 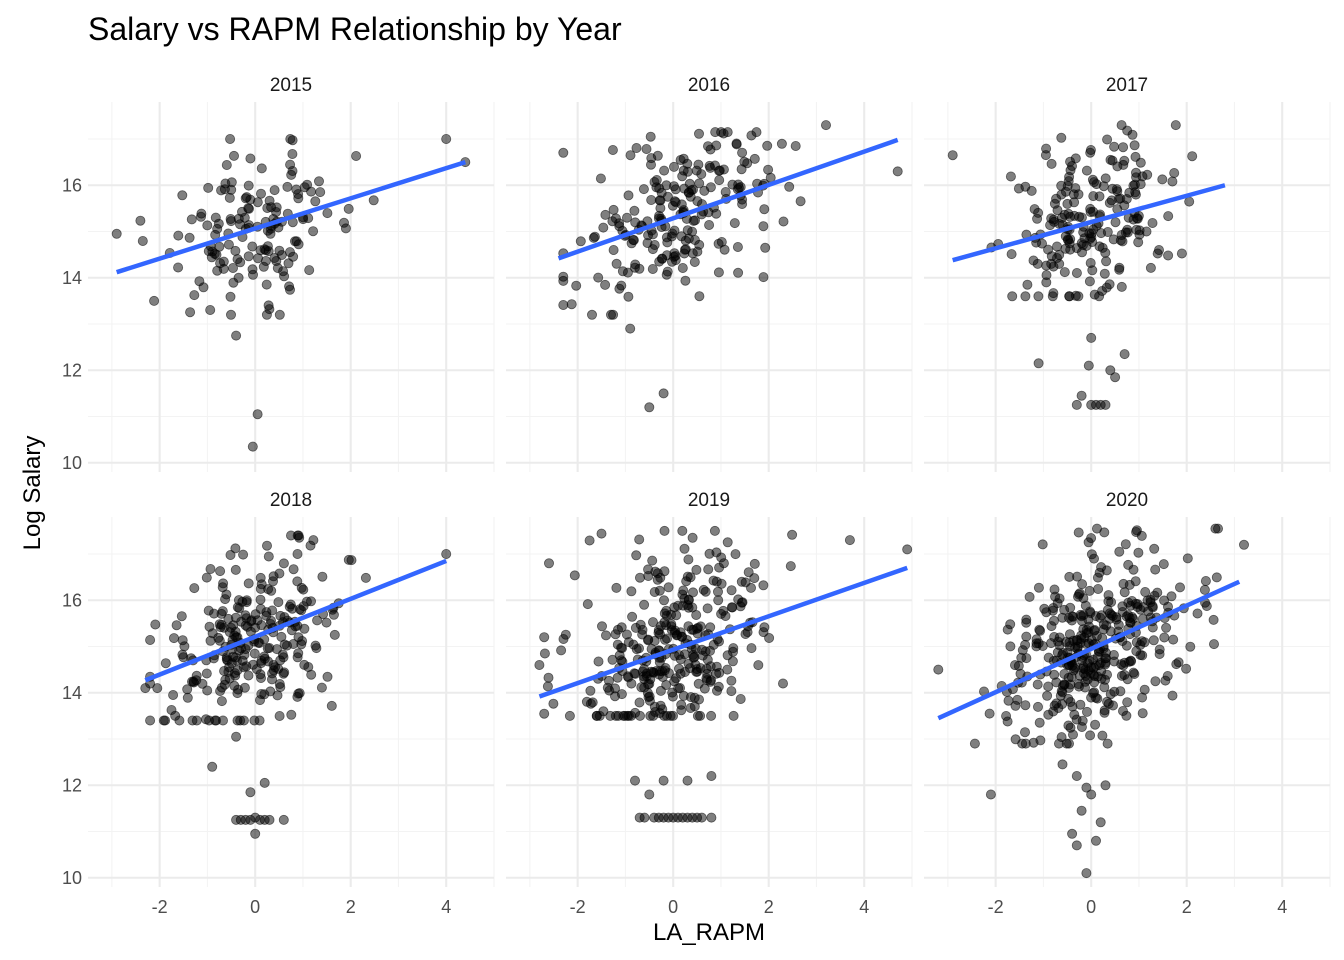 I want to click on minor-grid, so click(x=709, y=287).